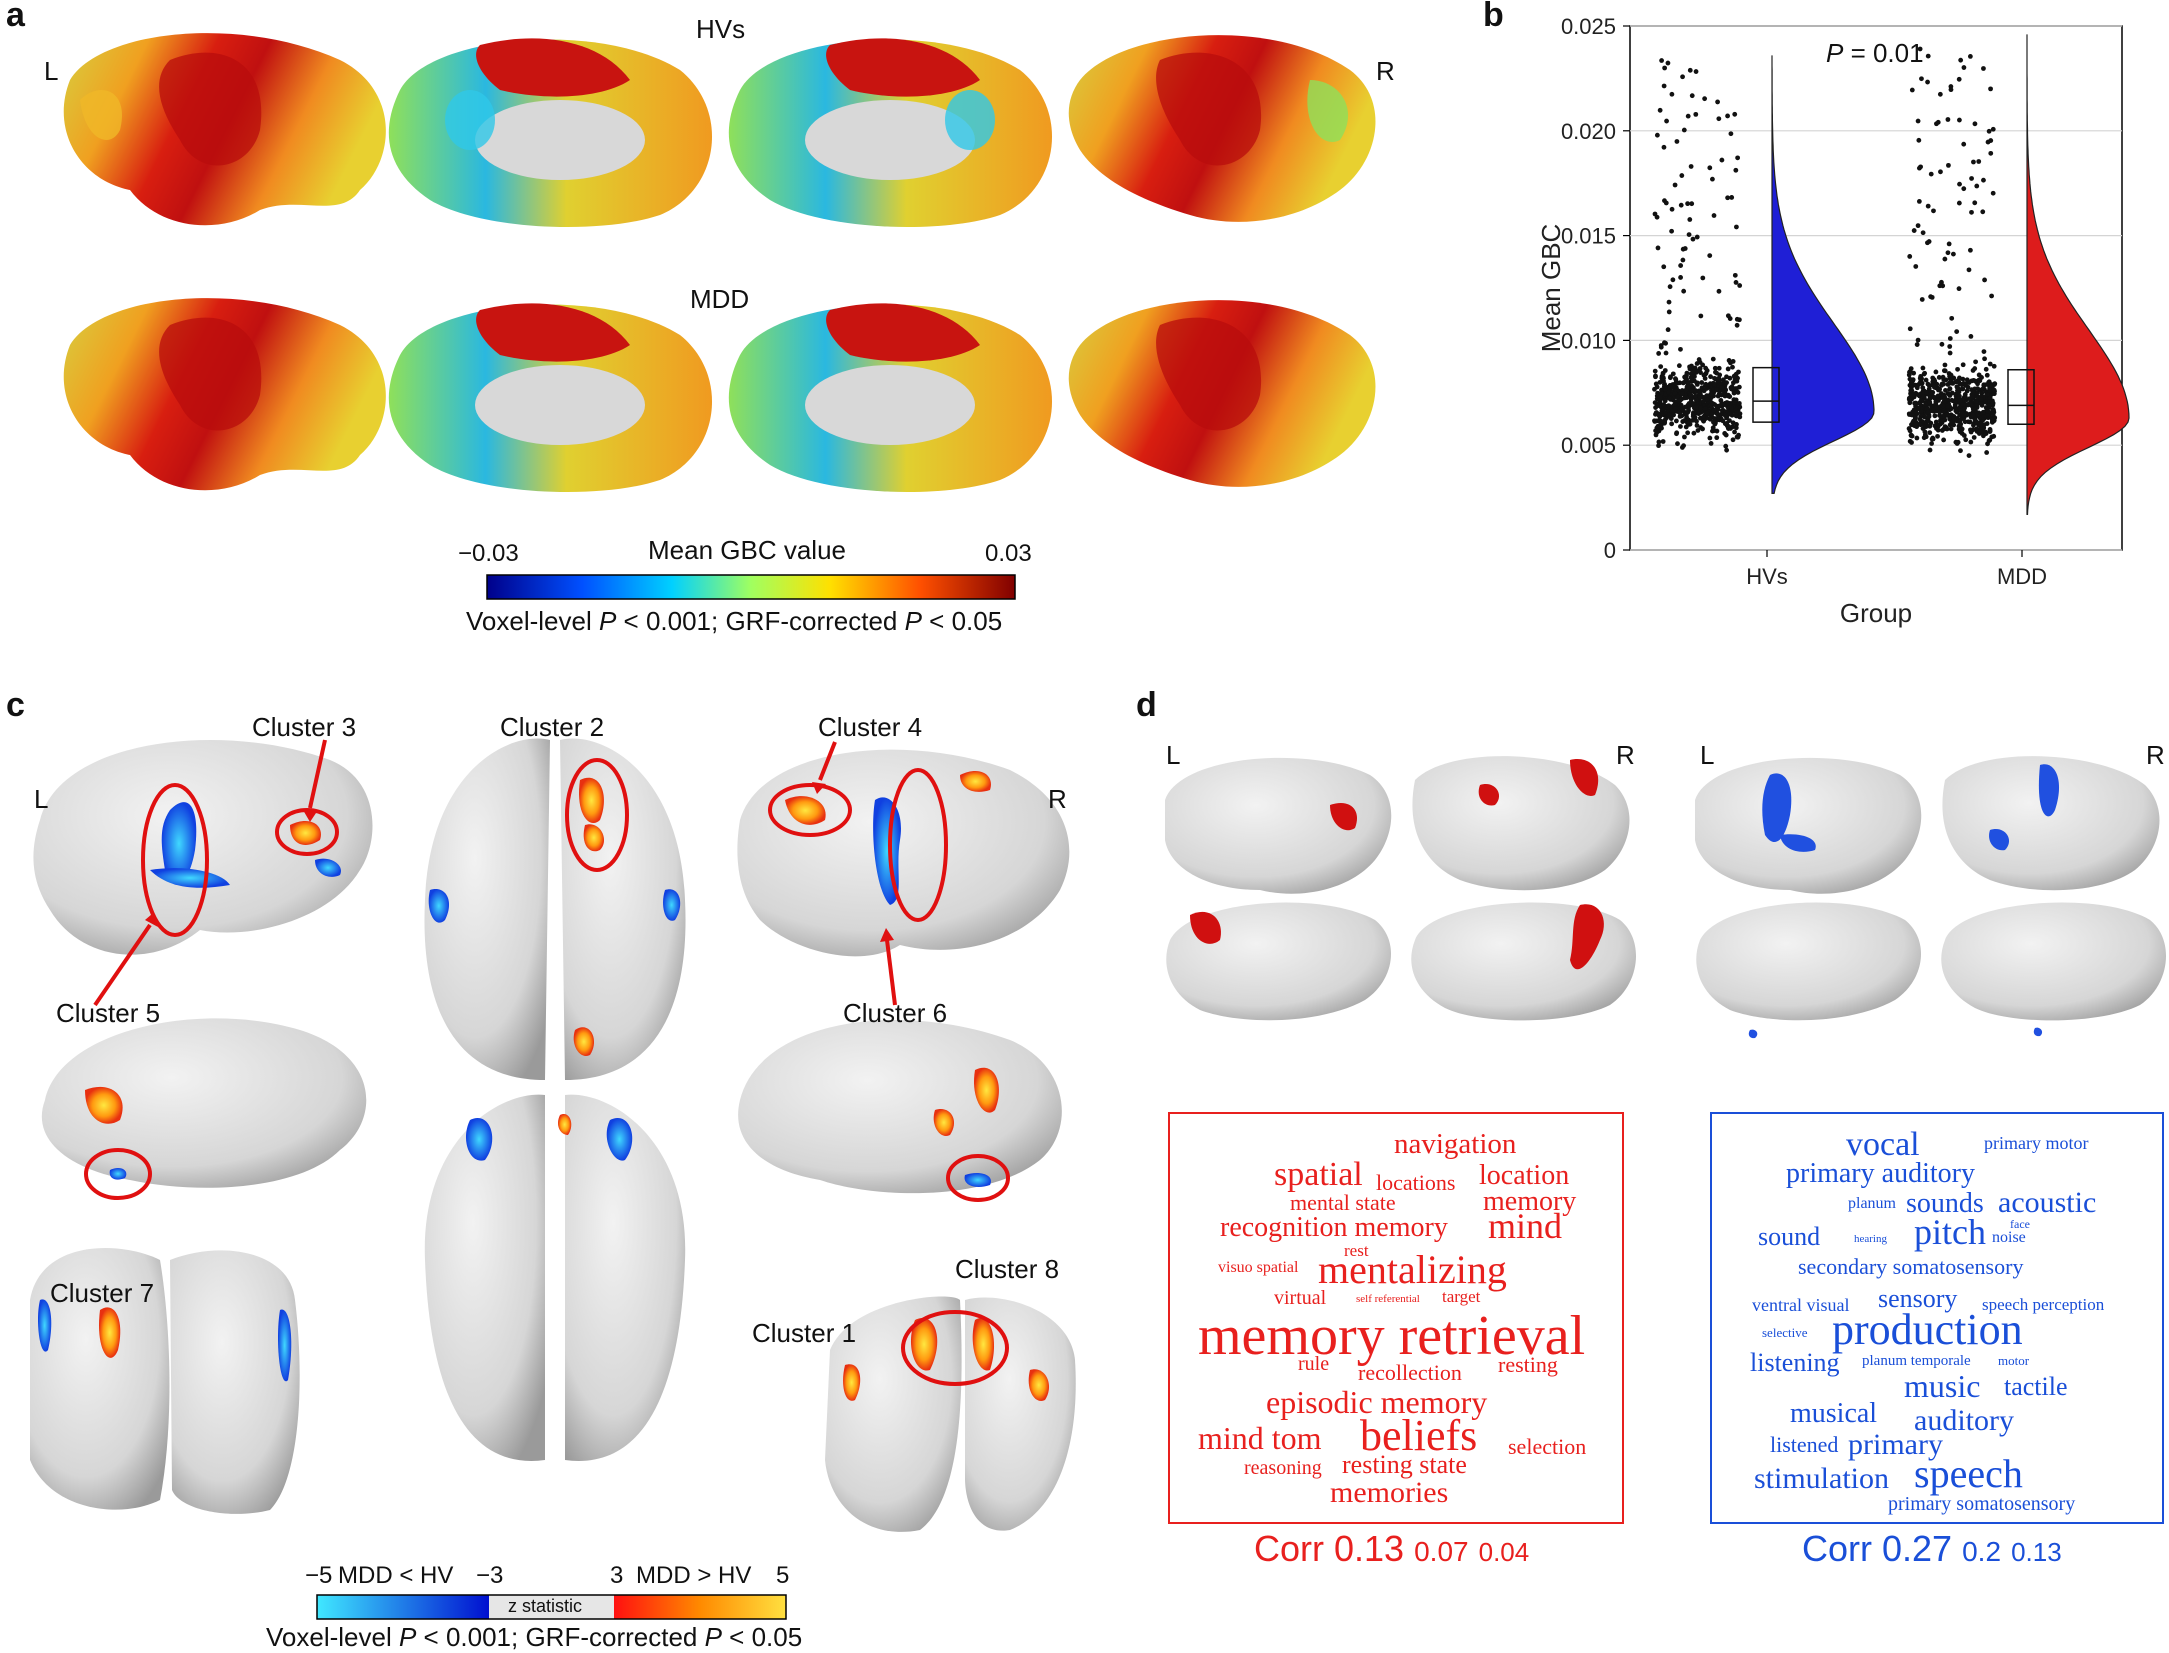  I want to click on word-production: production, so click(1927, 1329).